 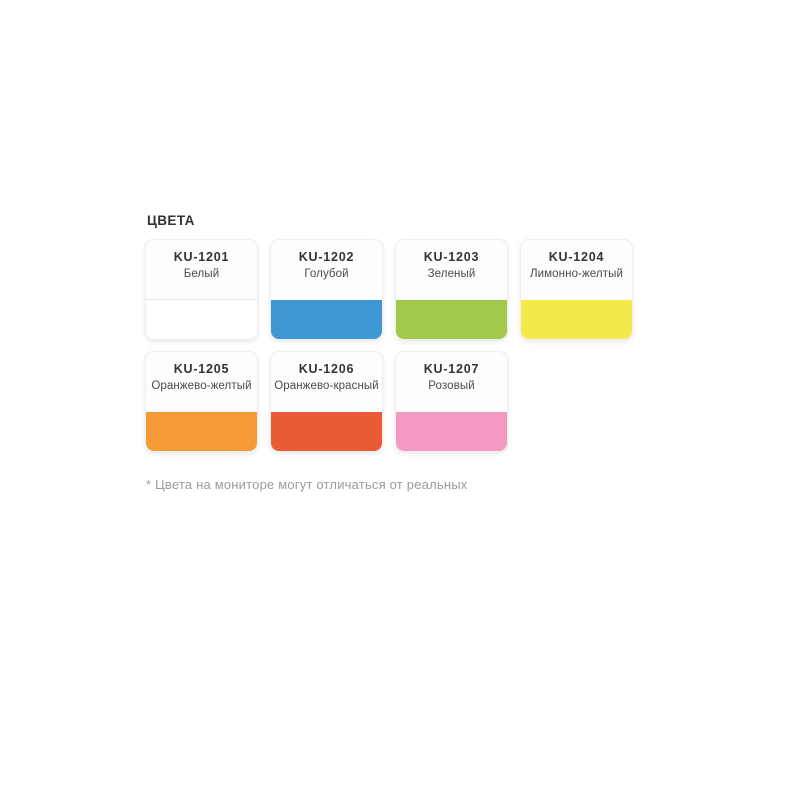 I want to click on color-code: KU-1201, so click(x=201, y=257).